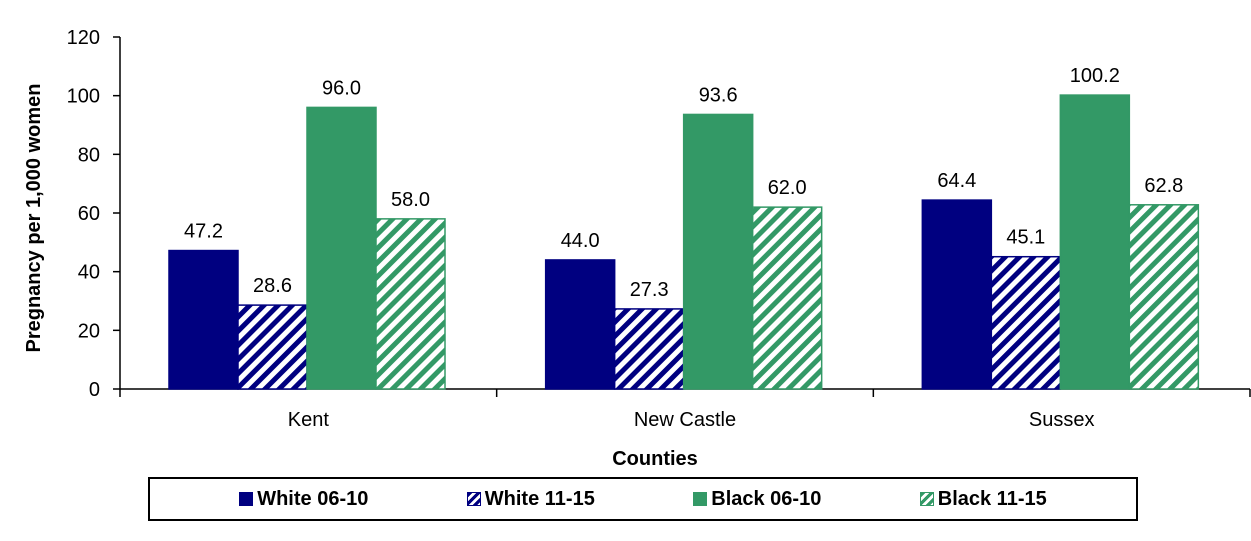 This screenshot has width=1251, height=541. What do you see at coordinates (766, 498) in the screenshot?
I see `legend-label: Black 06-10` at bounding box center [766, 498].